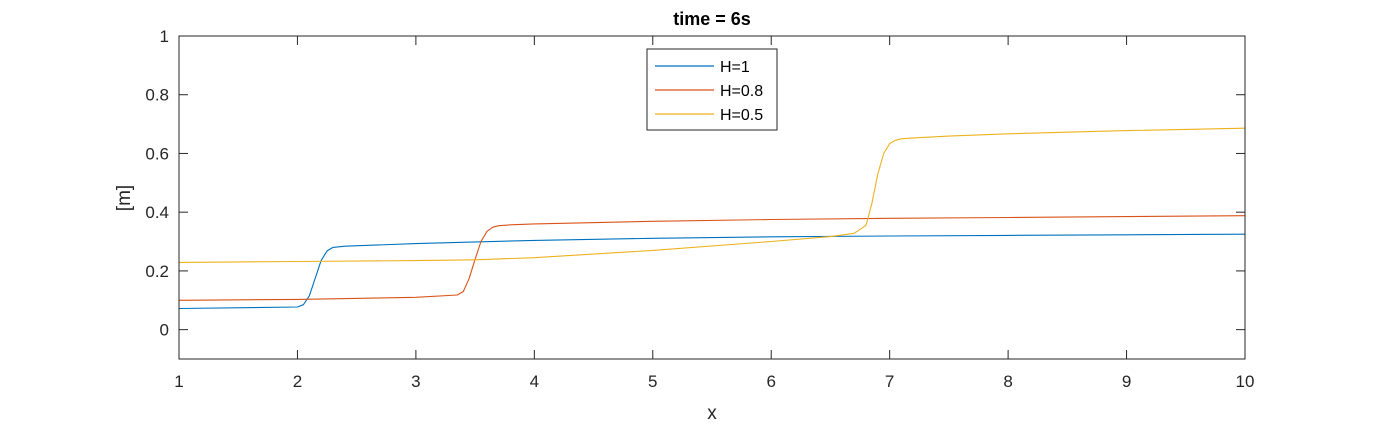  Describe the element at coordinates (712, 413) in the screenshot. I see `x-axis-label: x` at that location.